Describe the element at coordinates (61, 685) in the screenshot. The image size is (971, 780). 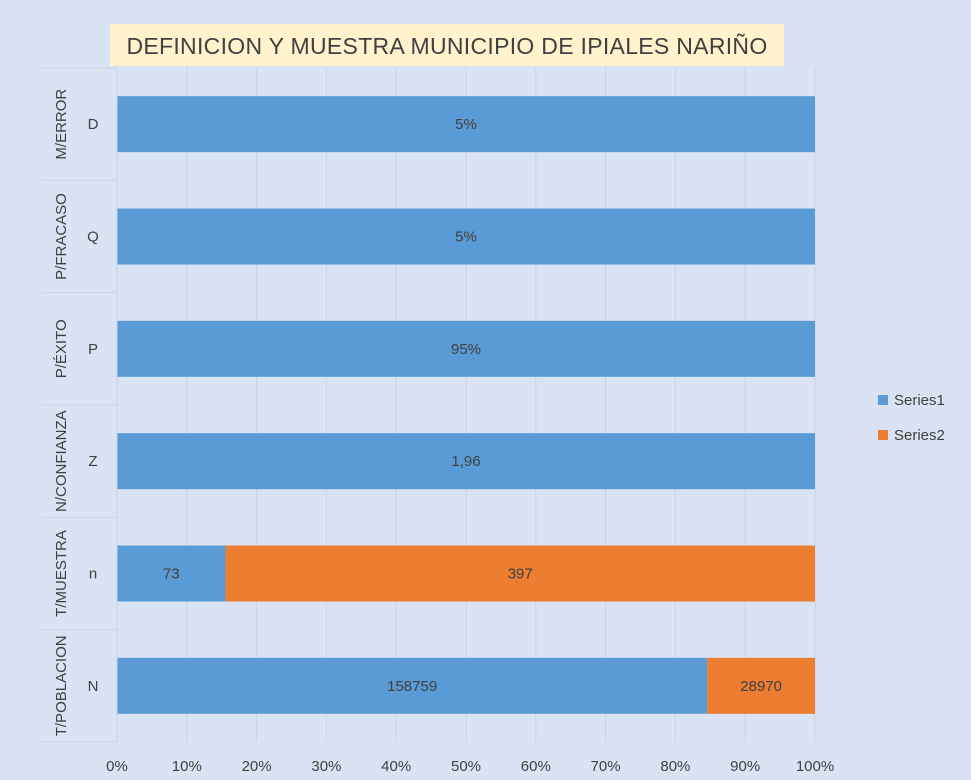
I see `category-group-label: T/POBLACION` at that location.